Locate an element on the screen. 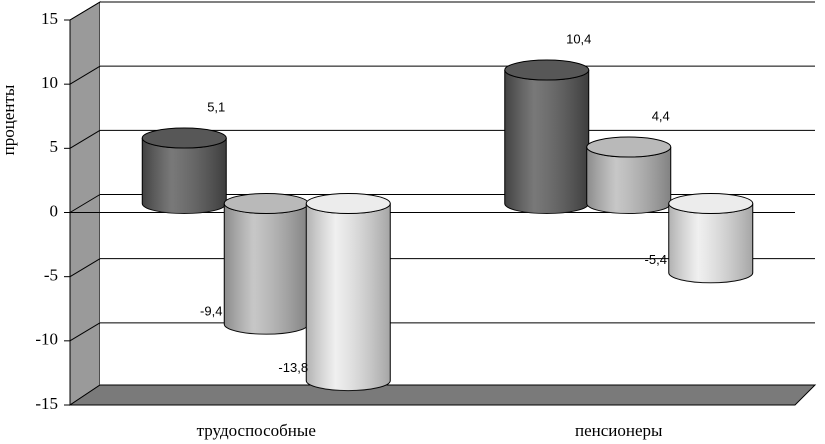  value-label: -5,4 is located at coordinates (656, 259).